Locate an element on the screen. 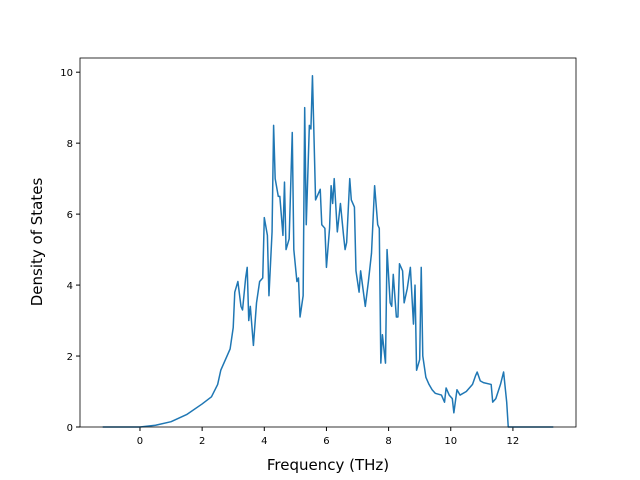  x-tick-label: 12 is located at coordinates (513, 441).